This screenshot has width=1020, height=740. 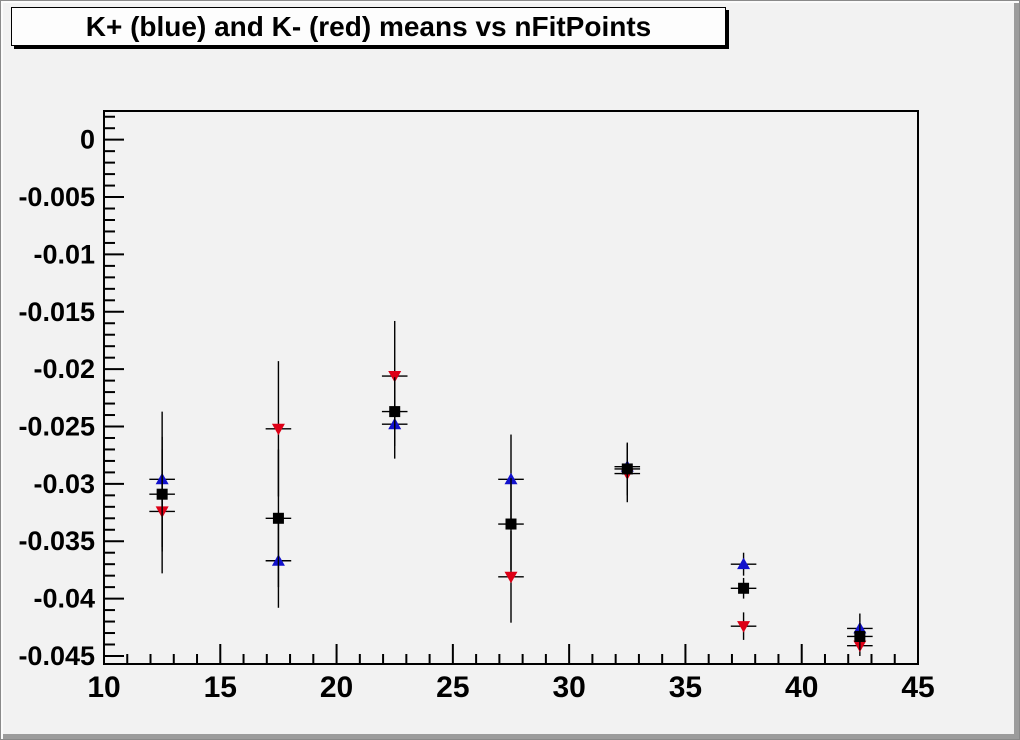 I want to click on x-tick-label: 35, so click(x=685, y=687).